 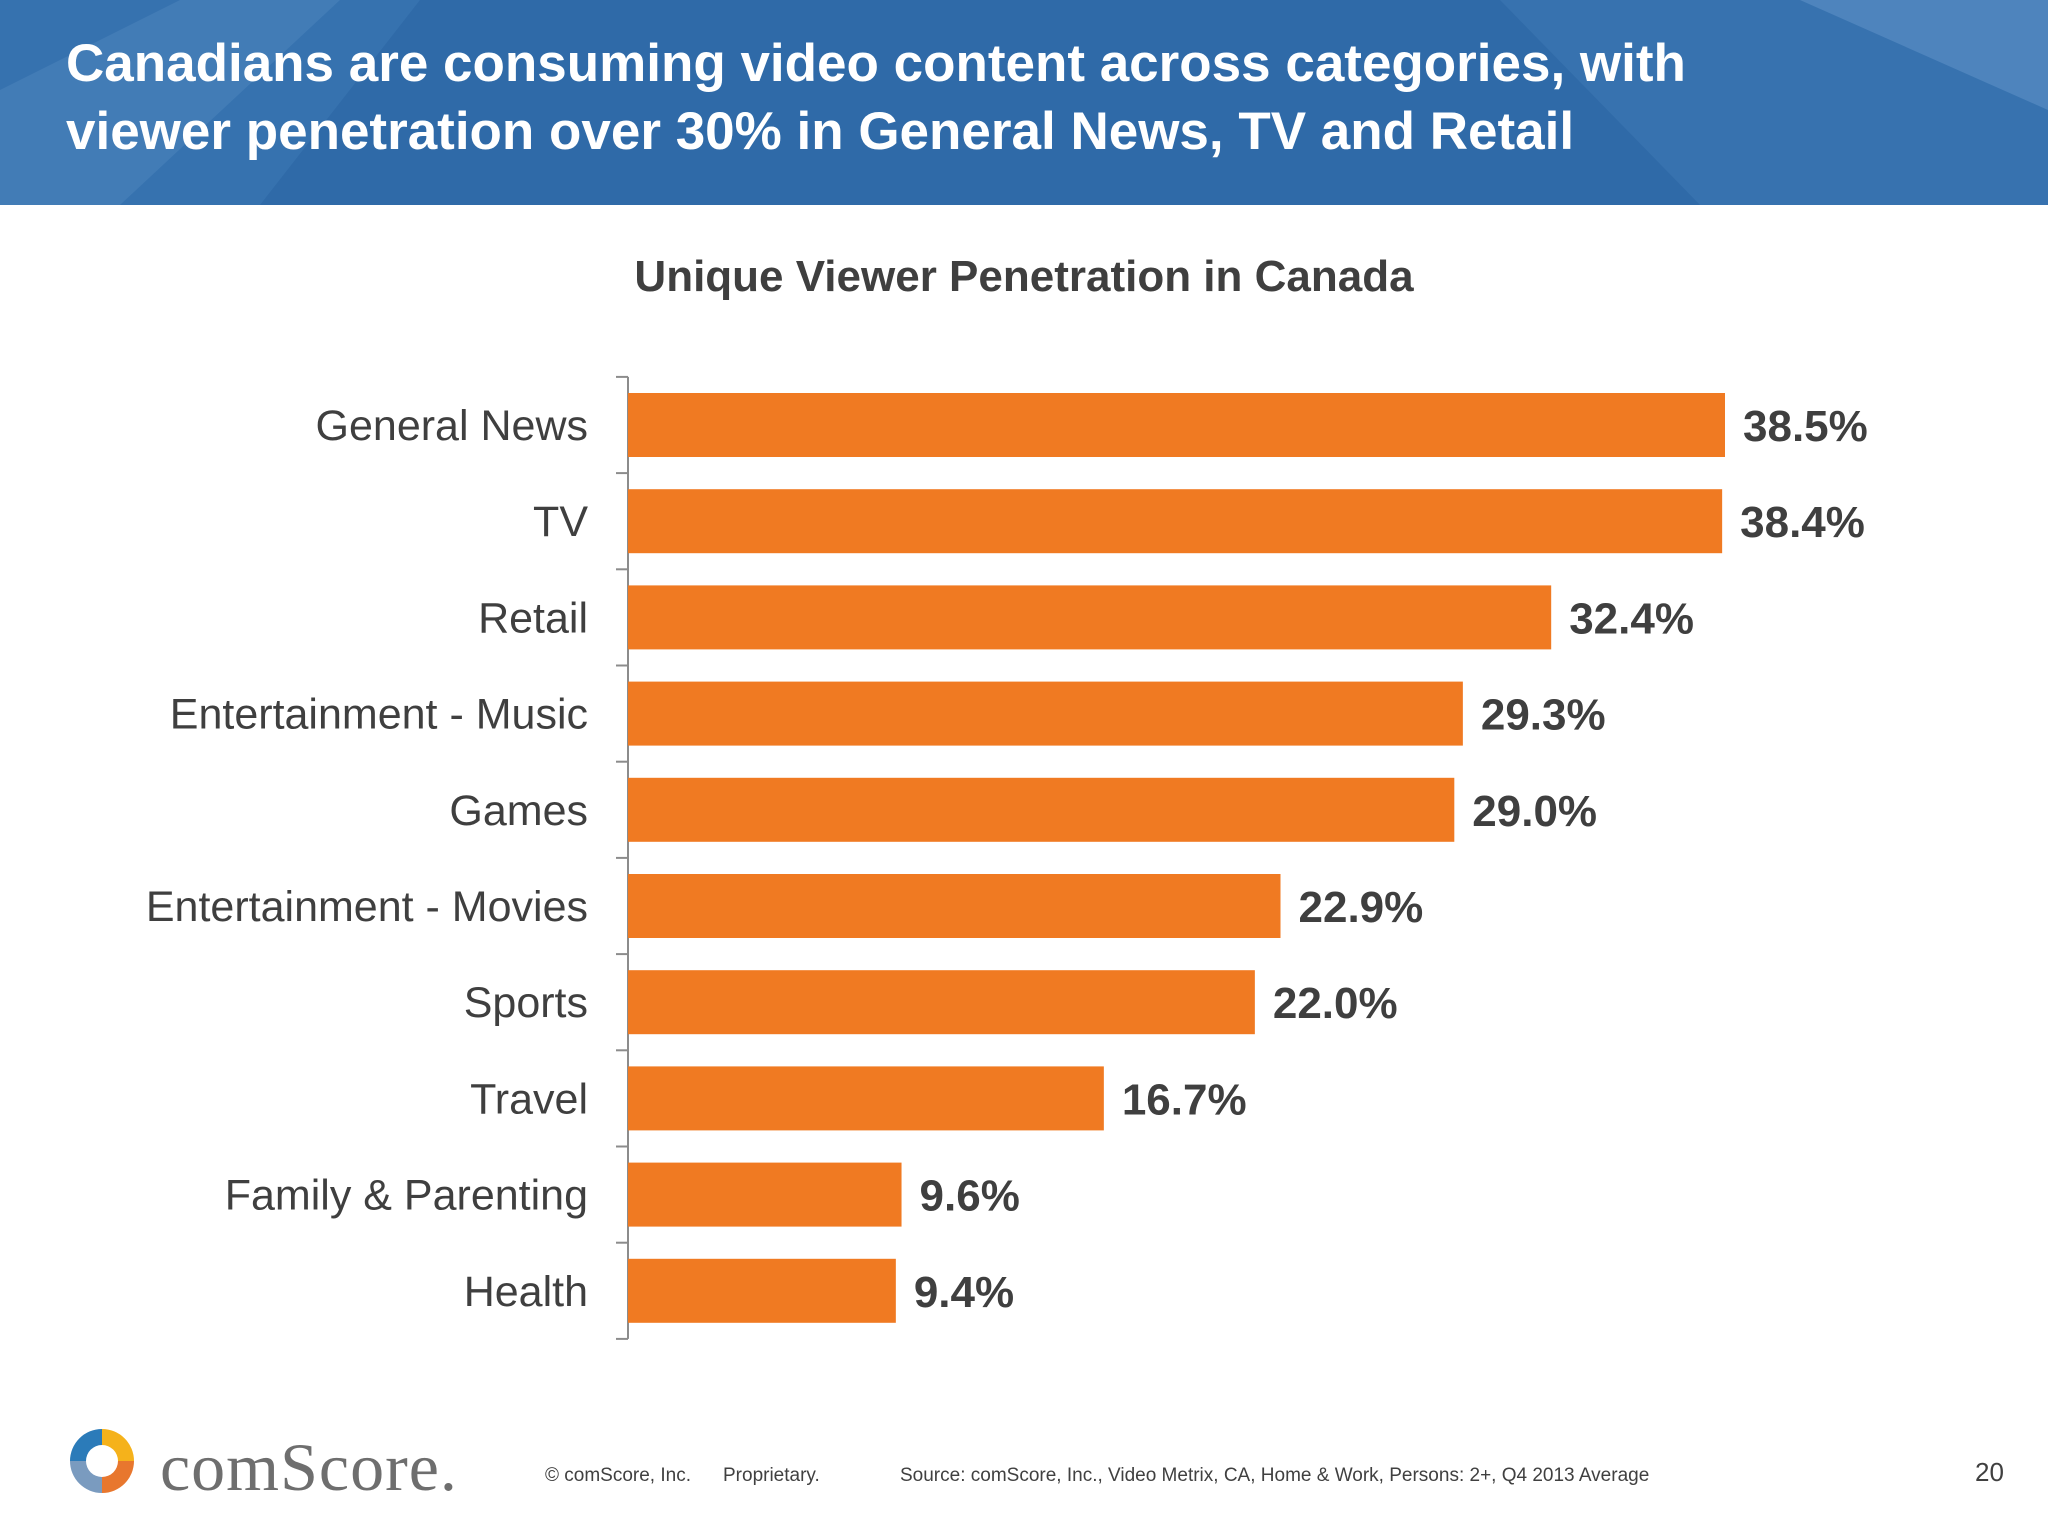 I want to click on value-label: 9.4%, so click(x=964, y=1292).